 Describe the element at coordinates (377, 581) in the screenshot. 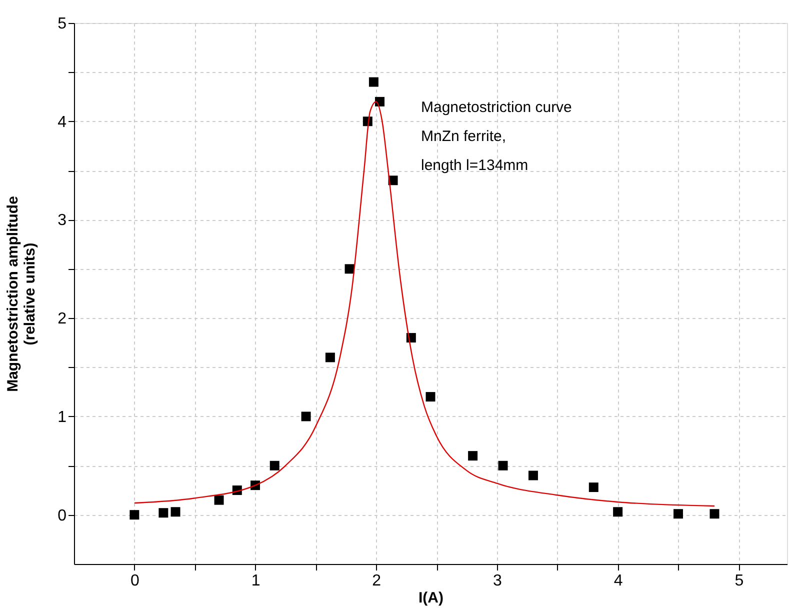

I see `x-tick-label: 2` at that location.